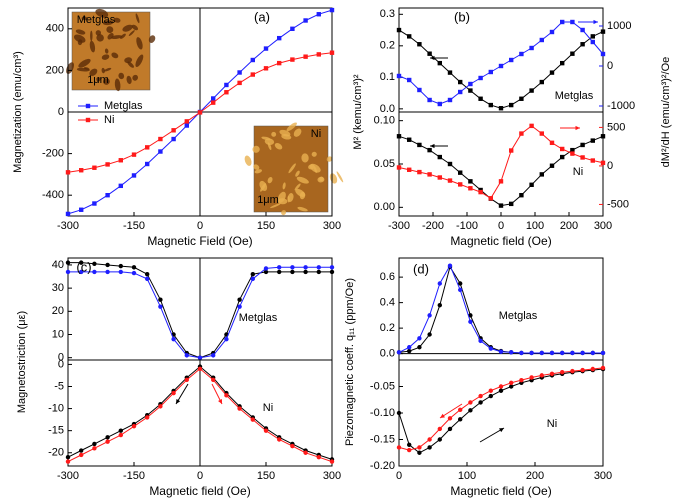  I want to click on y-tick-label: 0.6, so click(387, 277).